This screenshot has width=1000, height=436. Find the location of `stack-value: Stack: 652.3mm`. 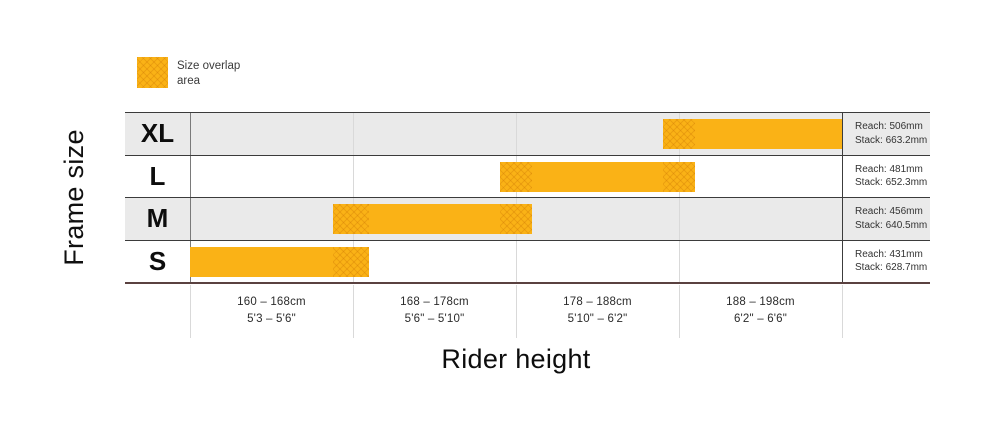

stack-value: Stack: 652.3mm is located at coordinates (891, 183).